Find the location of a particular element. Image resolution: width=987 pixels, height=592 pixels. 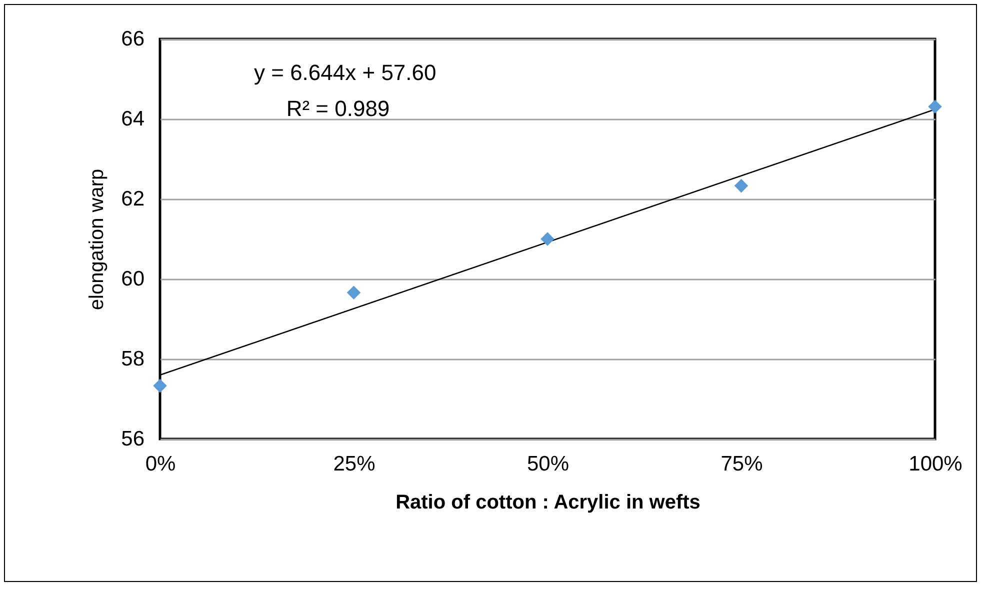

y-tick-label: 66 is located at coordinates (132, 39).